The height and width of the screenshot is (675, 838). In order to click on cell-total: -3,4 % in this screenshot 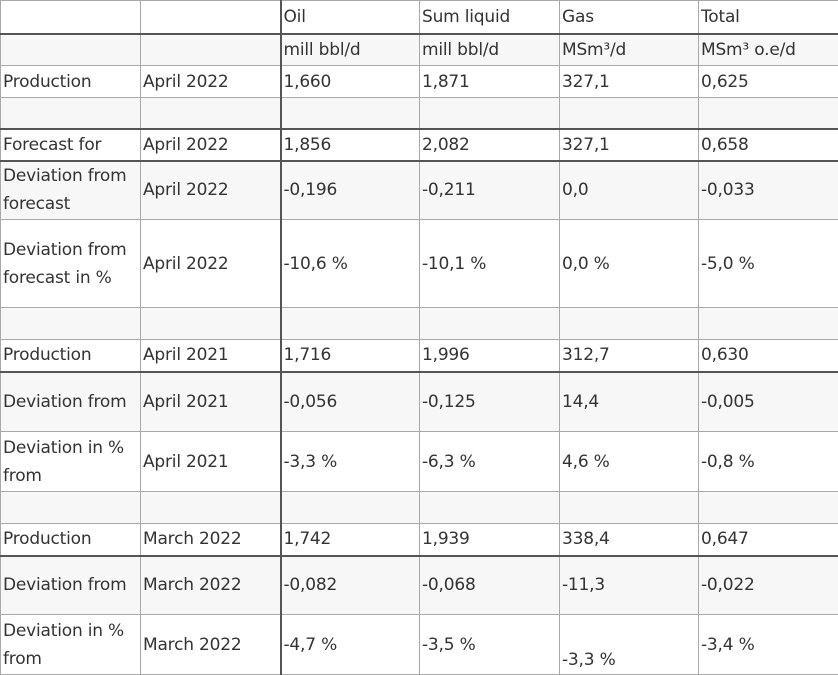, I will do `click(768, 645)`.